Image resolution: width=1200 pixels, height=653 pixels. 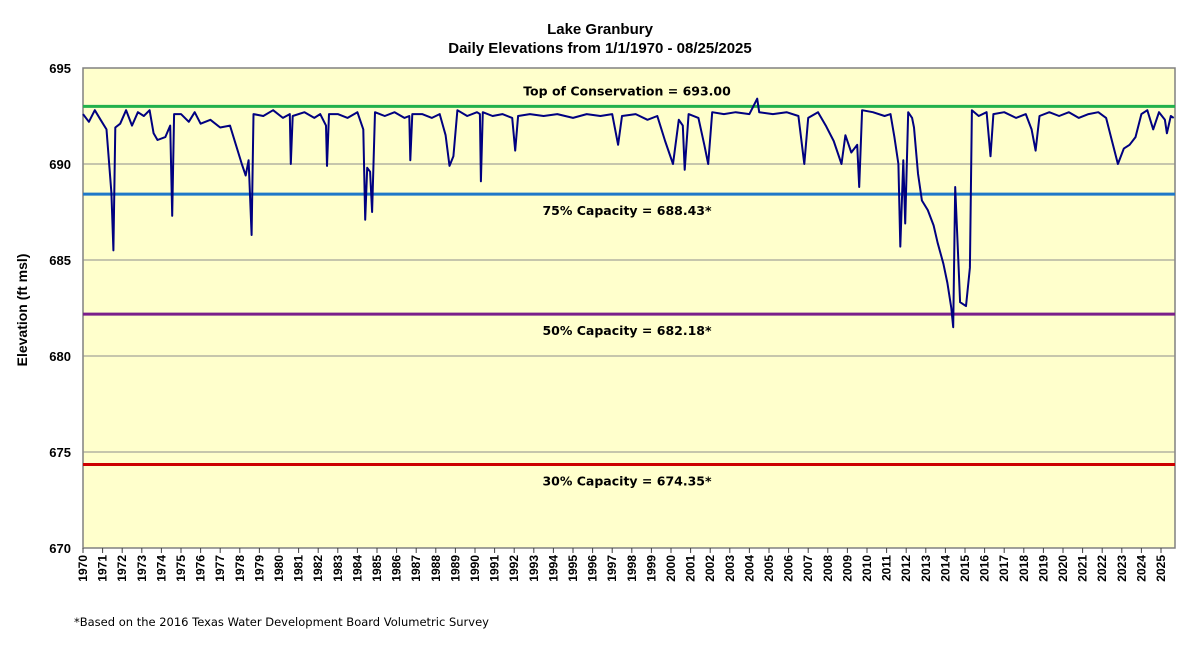 I want to click on x-tick-label: 1980, so click(x=279, y=568).